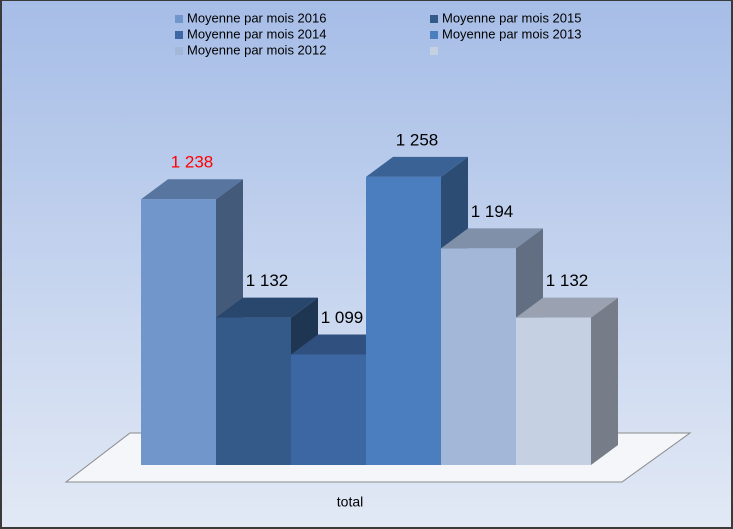 Image resolution: width=733 pixels, height=529 pixels. I want to click on x-tick-label: total, so click(350, 502).